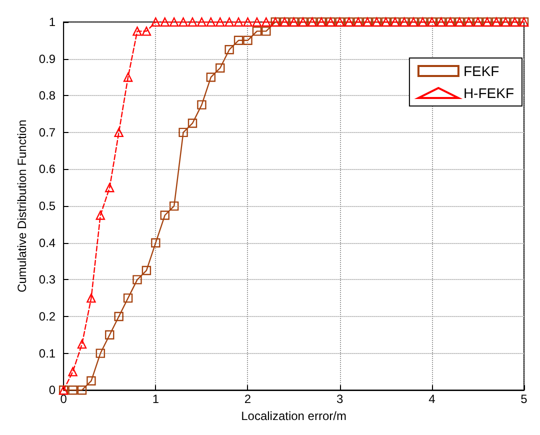 The image size is (540, 435). I want to click on x-tick-label: 5, so click(524, 399).